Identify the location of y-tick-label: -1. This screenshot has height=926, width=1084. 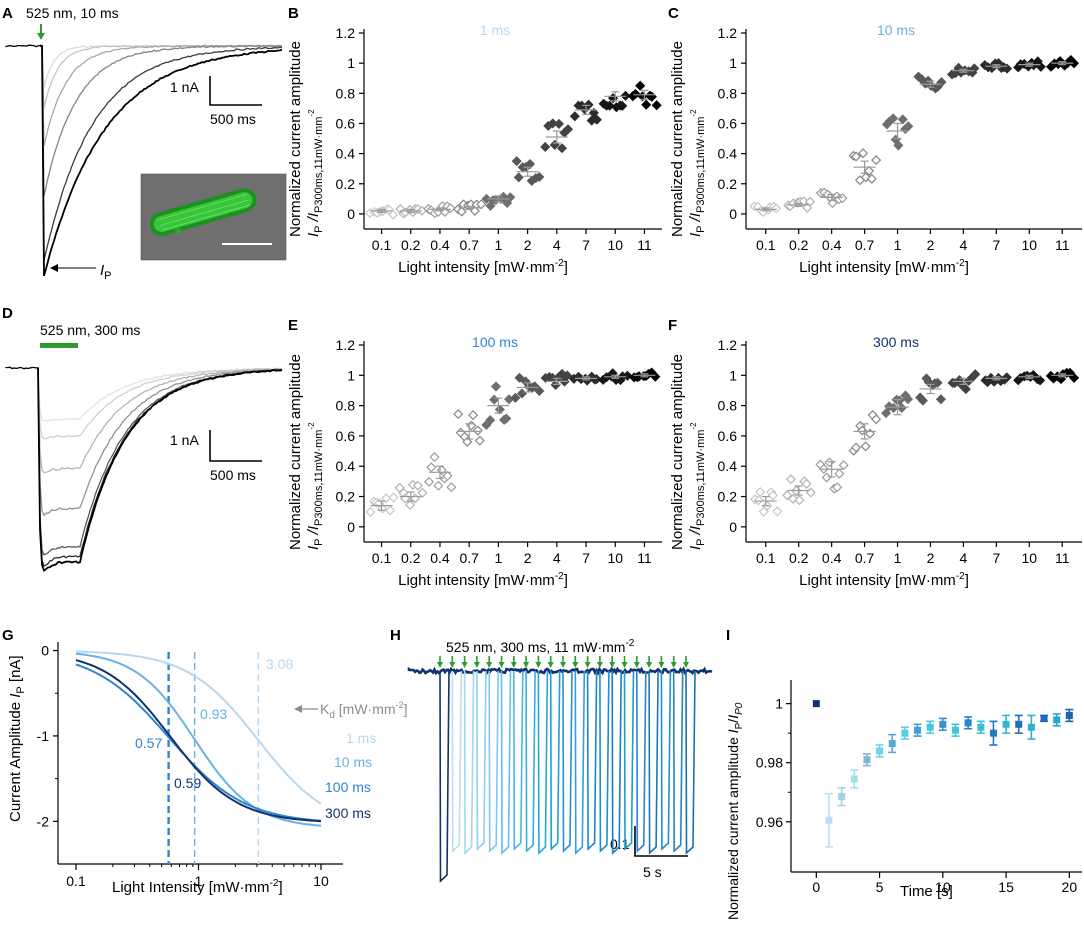
(43, 736).